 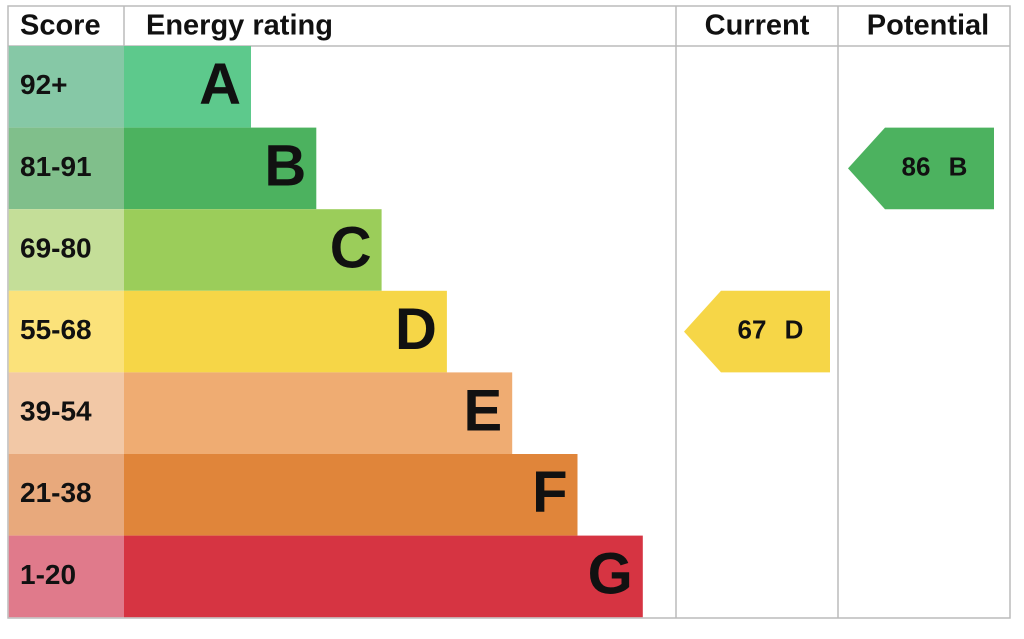 What do you see at coordinates (56, 492) in the screenshot?
I see `score-label: 21-38` at bounding box center [56, 492].